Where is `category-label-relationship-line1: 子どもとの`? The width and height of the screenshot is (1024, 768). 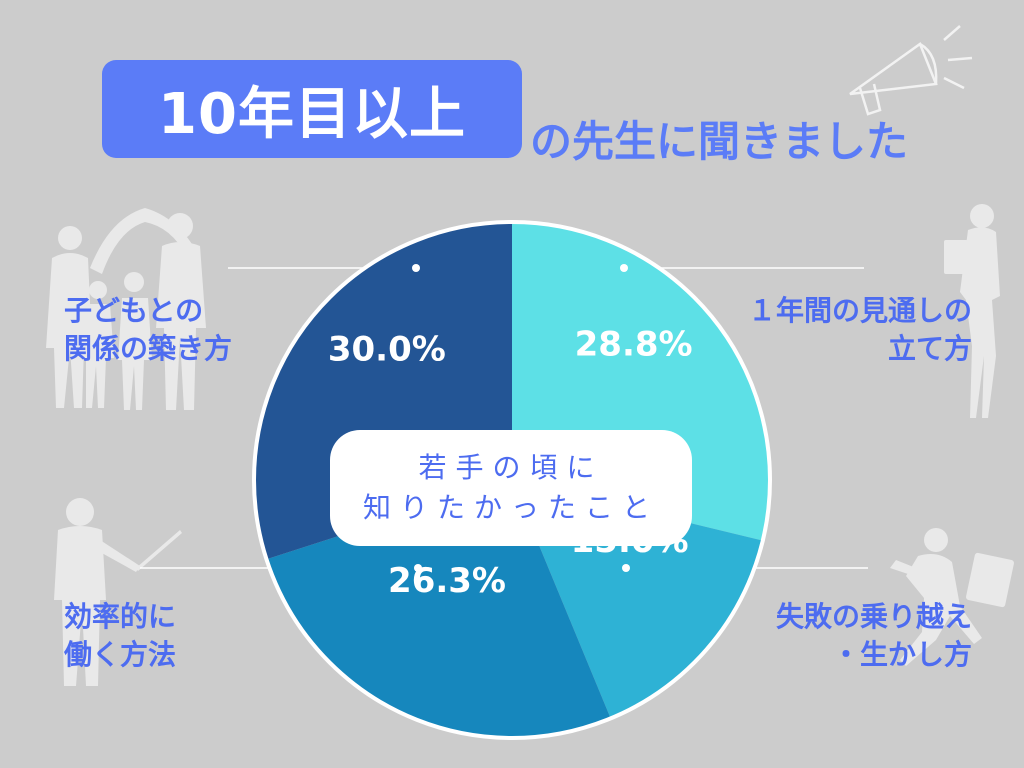 category-label-relationship-line1: 子どもとの is located at coordinates (134, 310).